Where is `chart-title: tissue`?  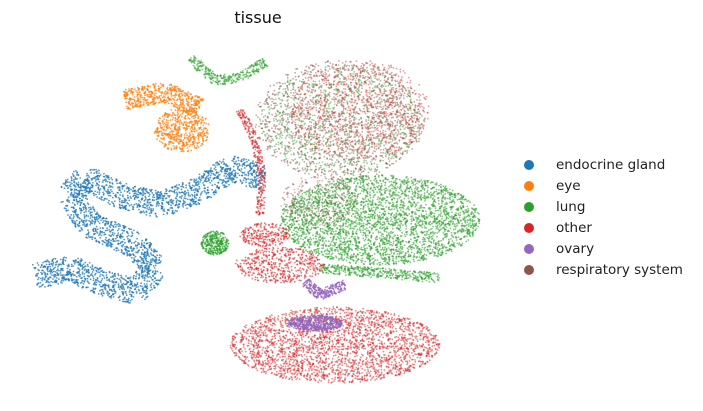
chart-title: tissue is located at coordinates (258, 17).